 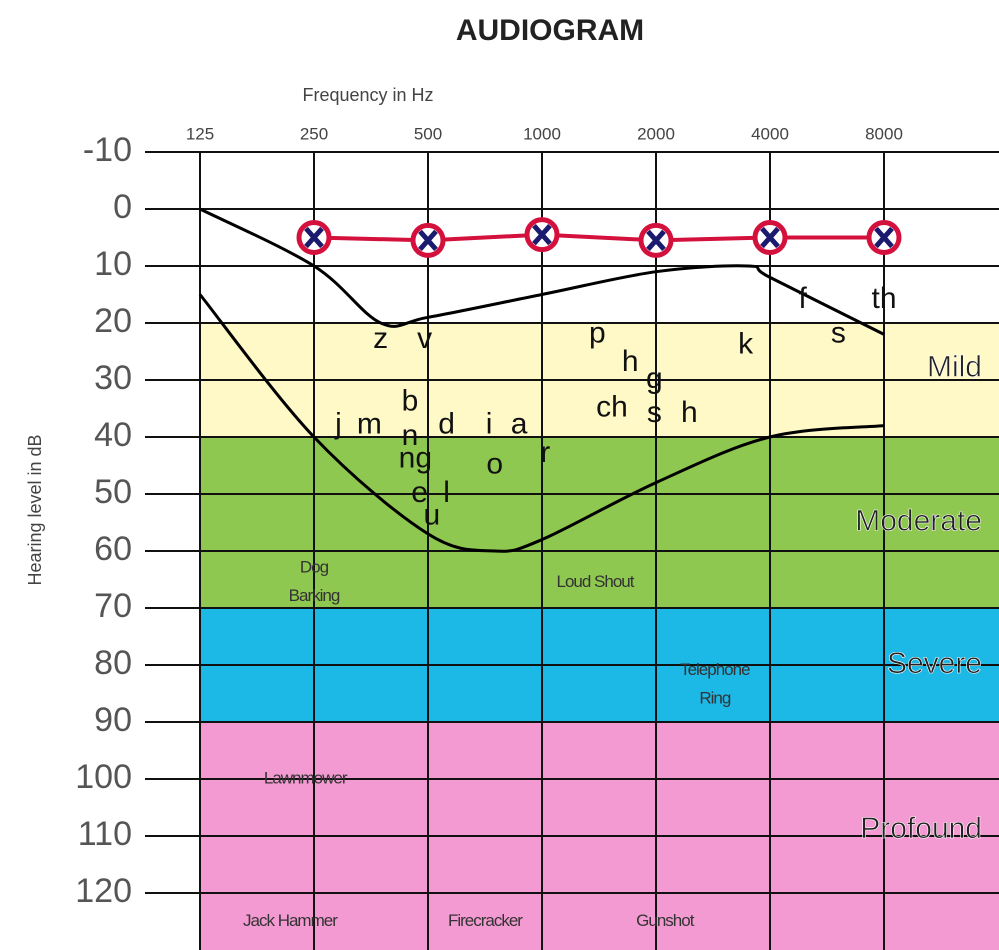 What do you see at coordinates (918, 520) in the screenshot?
I see `band-label: Moderate` at bounding box center [918, 520].